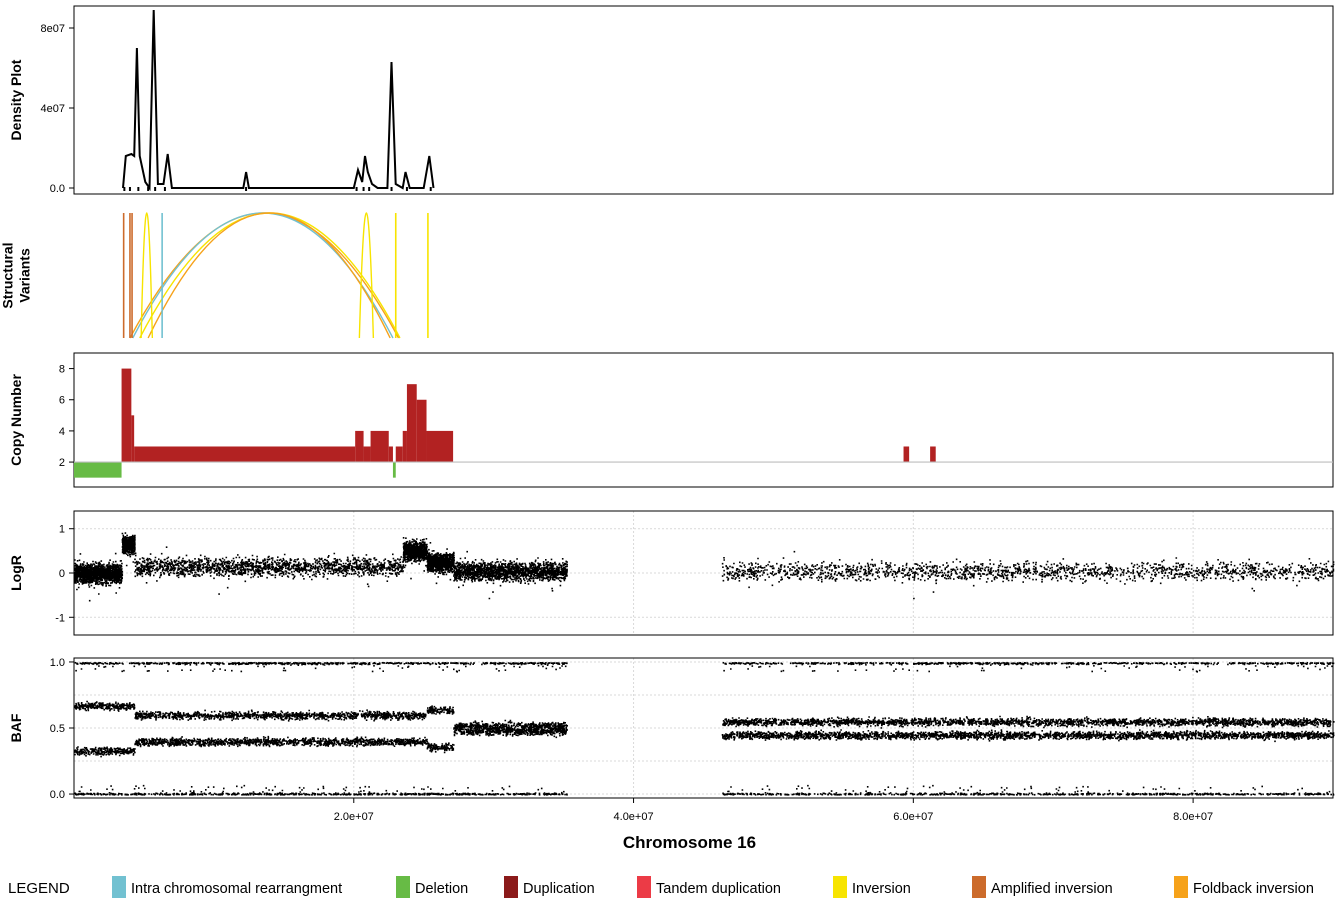  Describe the element at coordinates (57, 189) in the screenshot. I see `density-y-tick-label-0: 0.0` at that location.